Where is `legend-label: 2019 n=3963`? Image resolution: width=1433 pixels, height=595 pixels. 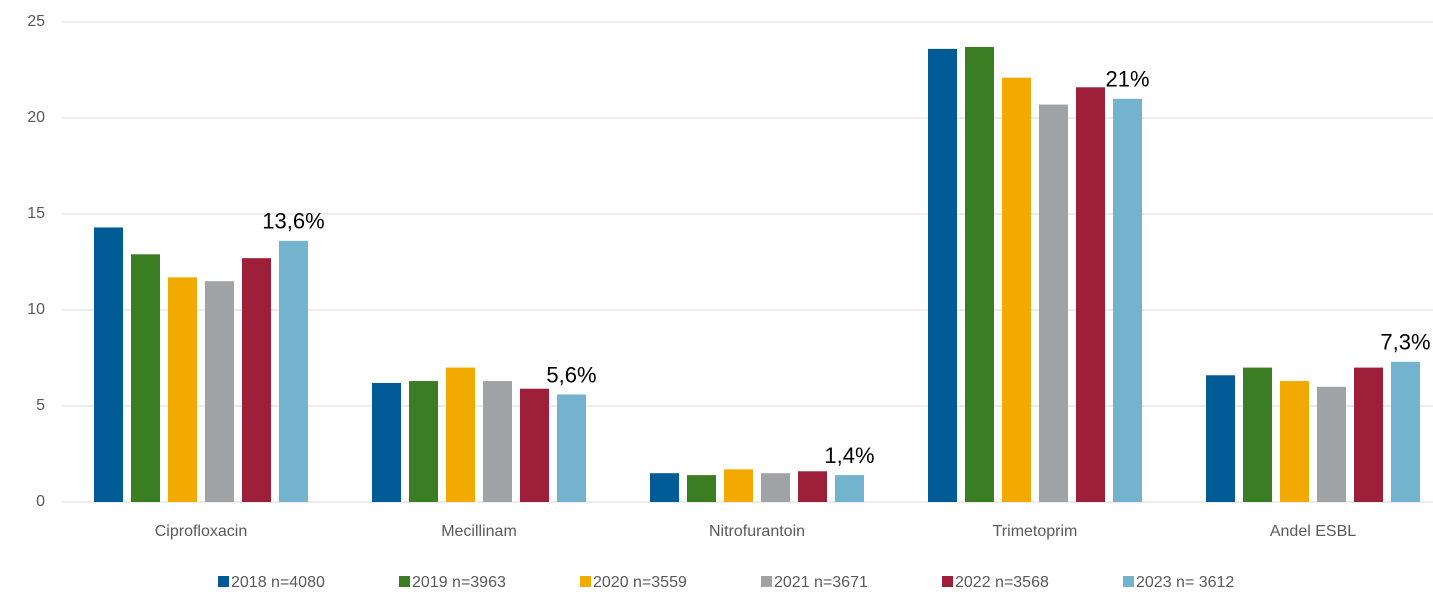
legend-label: 2019 n=3963 is located at coordinates (459, 582).